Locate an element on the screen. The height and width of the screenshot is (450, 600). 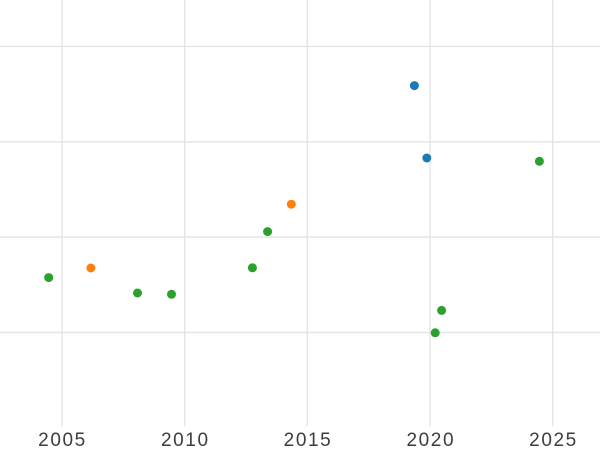
svg-text: 2005 is located at coordinates (62, 440).